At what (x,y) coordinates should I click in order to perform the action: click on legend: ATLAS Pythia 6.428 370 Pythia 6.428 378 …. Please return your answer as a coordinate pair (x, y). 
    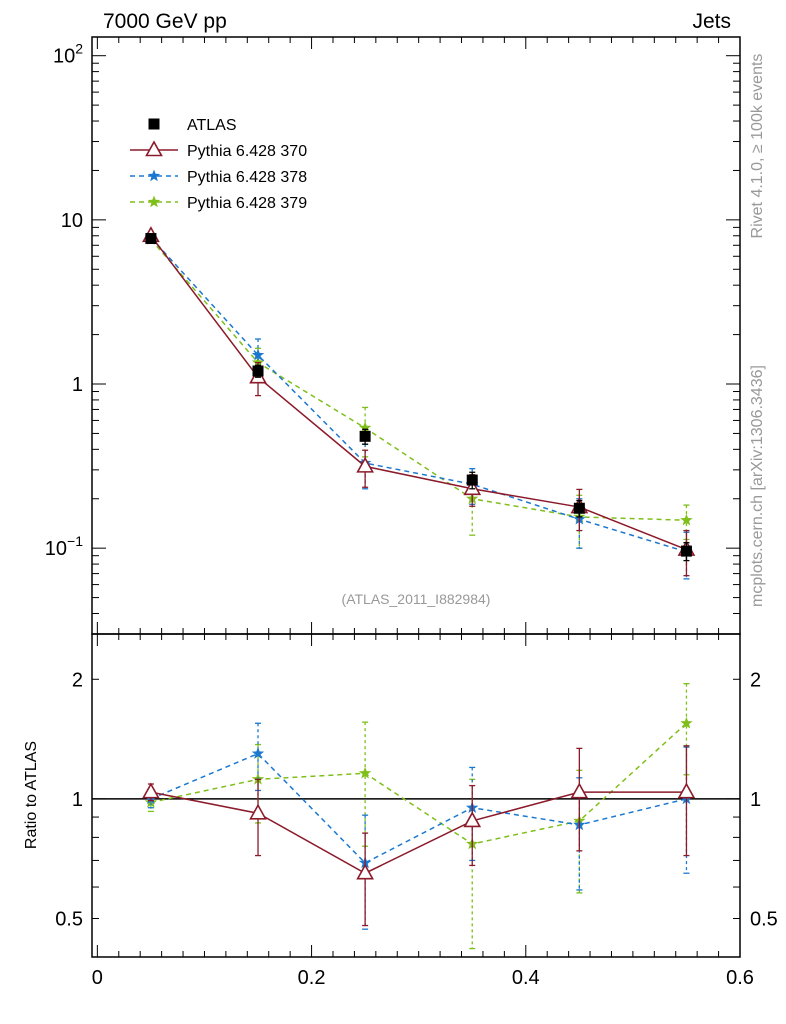
    Looking at the image, I should click on (218, 164).